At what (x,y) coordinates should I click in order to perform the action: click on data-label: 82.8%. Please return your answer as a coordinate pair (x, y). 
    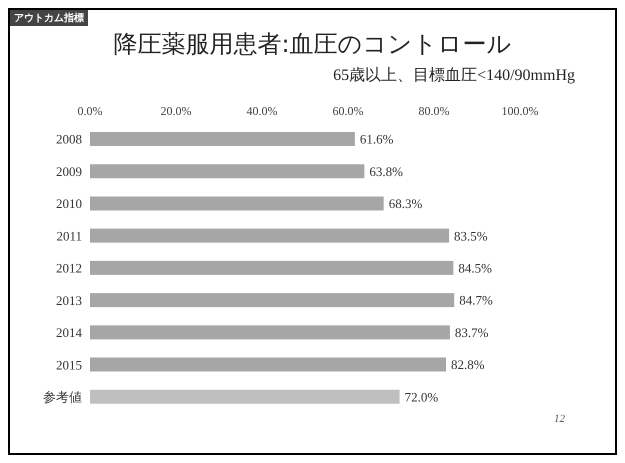
    Looking at the image, I should click on (468, 364).